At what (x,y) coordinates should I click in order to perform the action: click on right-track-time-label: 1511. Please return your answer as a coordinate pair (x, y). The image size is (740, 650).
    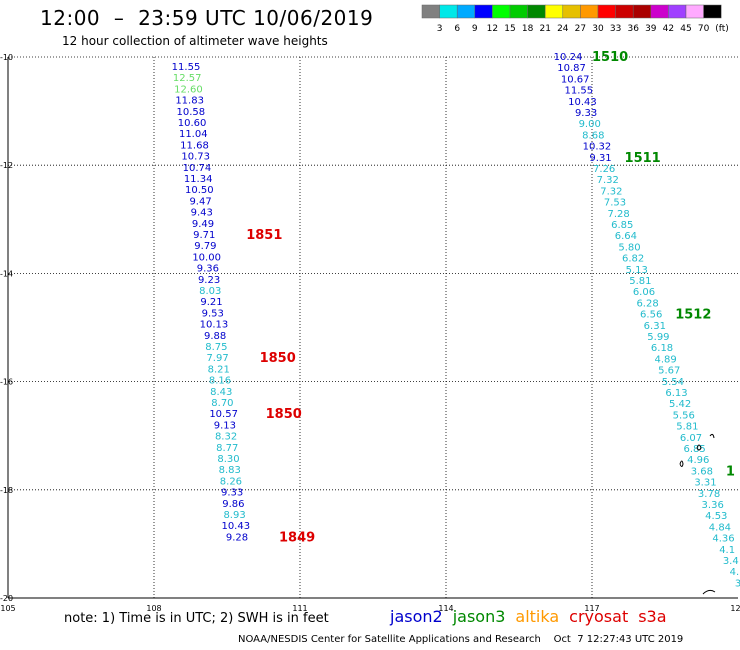
    Looking at the image, I should click on (643, 158).